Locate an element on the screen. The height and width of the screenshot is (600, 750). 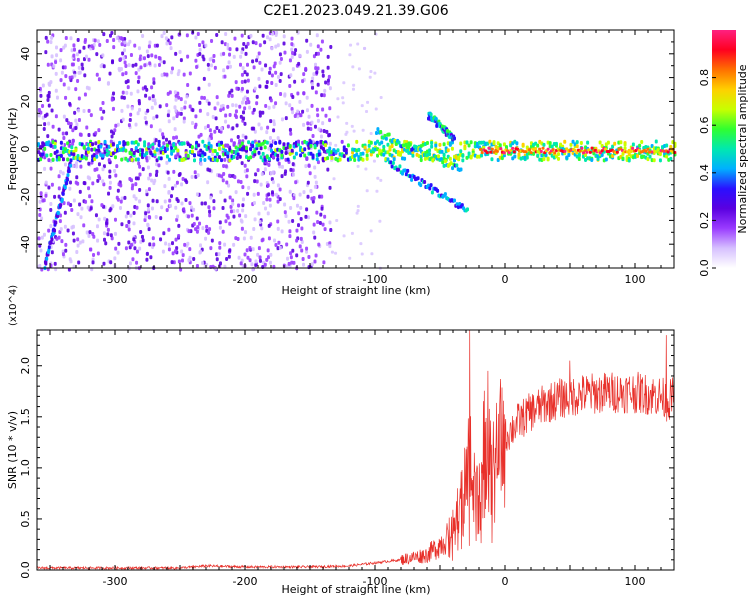
colorbar-tick-label: 0.6 is located at coordinates (704, 125).